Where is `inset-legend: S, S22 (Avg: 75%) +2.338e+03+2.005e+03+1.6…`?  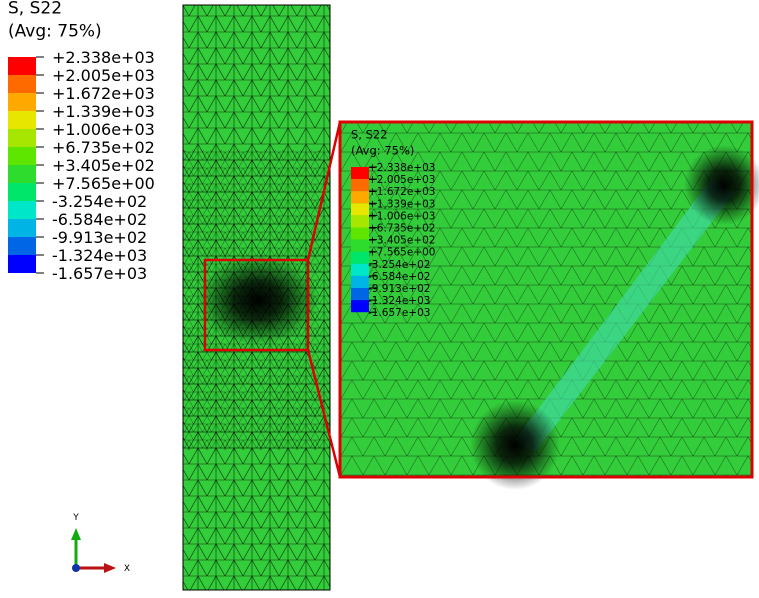 inset-legend: S, S22 (Avg: 75%) +2.338e+03+2.005e+03+1.6… is located at coordinates (393, 223).